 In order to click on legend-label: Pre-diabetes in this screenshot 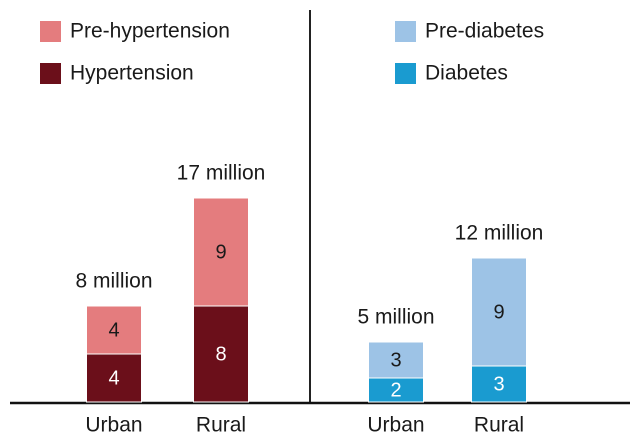, I will do `click(484, 31)`.